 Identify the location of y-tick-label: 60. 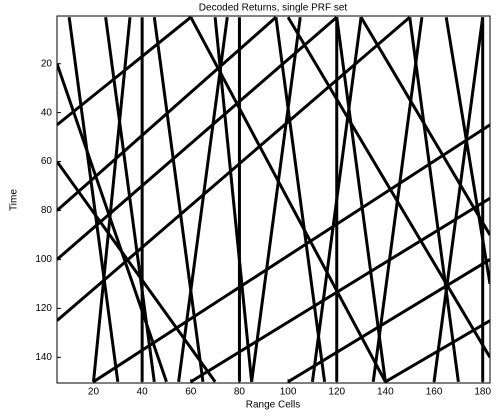
(47, 161).